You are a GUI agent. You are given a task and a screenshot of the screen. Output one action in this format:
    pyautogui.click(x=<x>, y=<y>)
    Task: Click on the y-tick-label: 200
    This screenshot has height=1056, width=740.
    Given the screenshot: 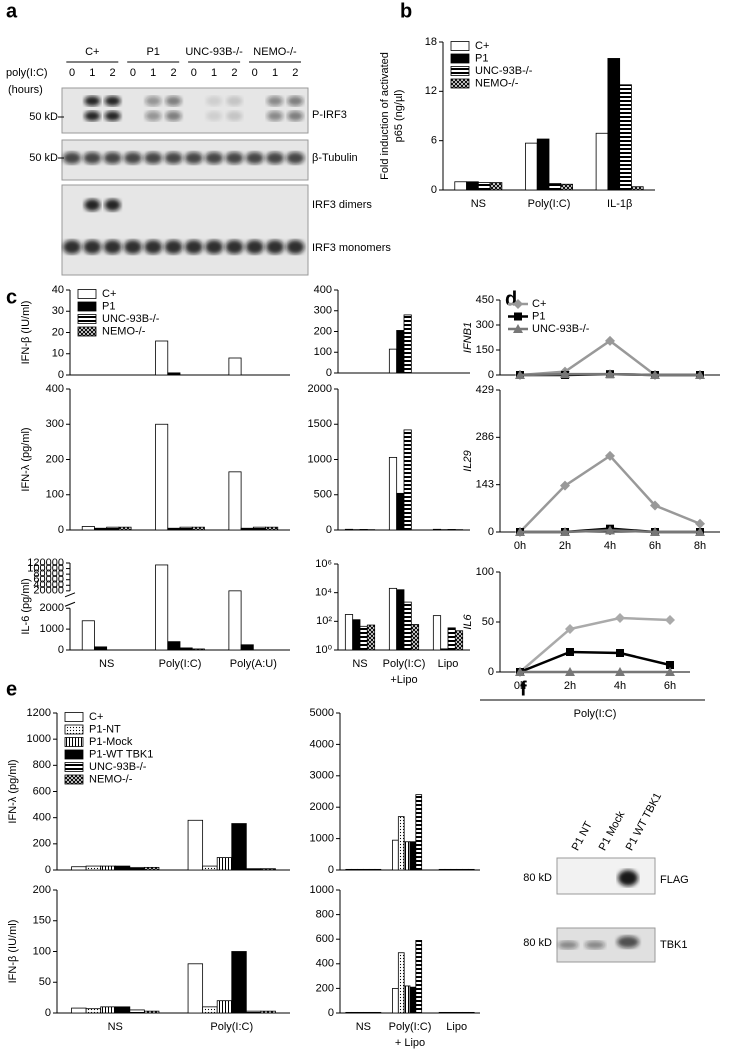 What is the action you would take?
    pyautogui.click(x=42, y=844)
    